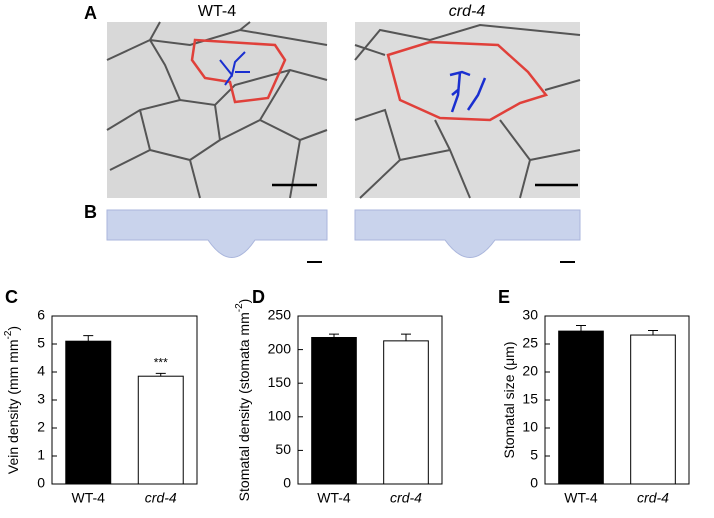  I want to click on y-axis-label: Stomatal size (μm), so click(509, 400).